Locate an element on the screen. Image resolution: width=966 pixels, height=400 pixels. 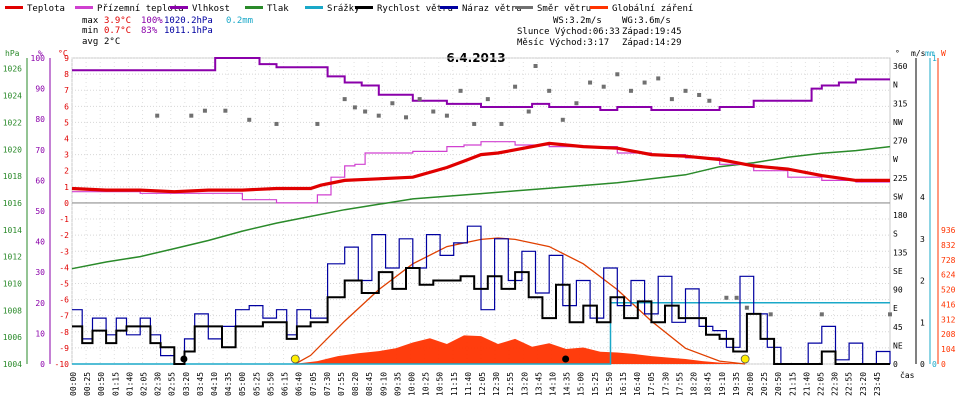
stat-rain: 0.2mm is located at coordinates (239, 21).